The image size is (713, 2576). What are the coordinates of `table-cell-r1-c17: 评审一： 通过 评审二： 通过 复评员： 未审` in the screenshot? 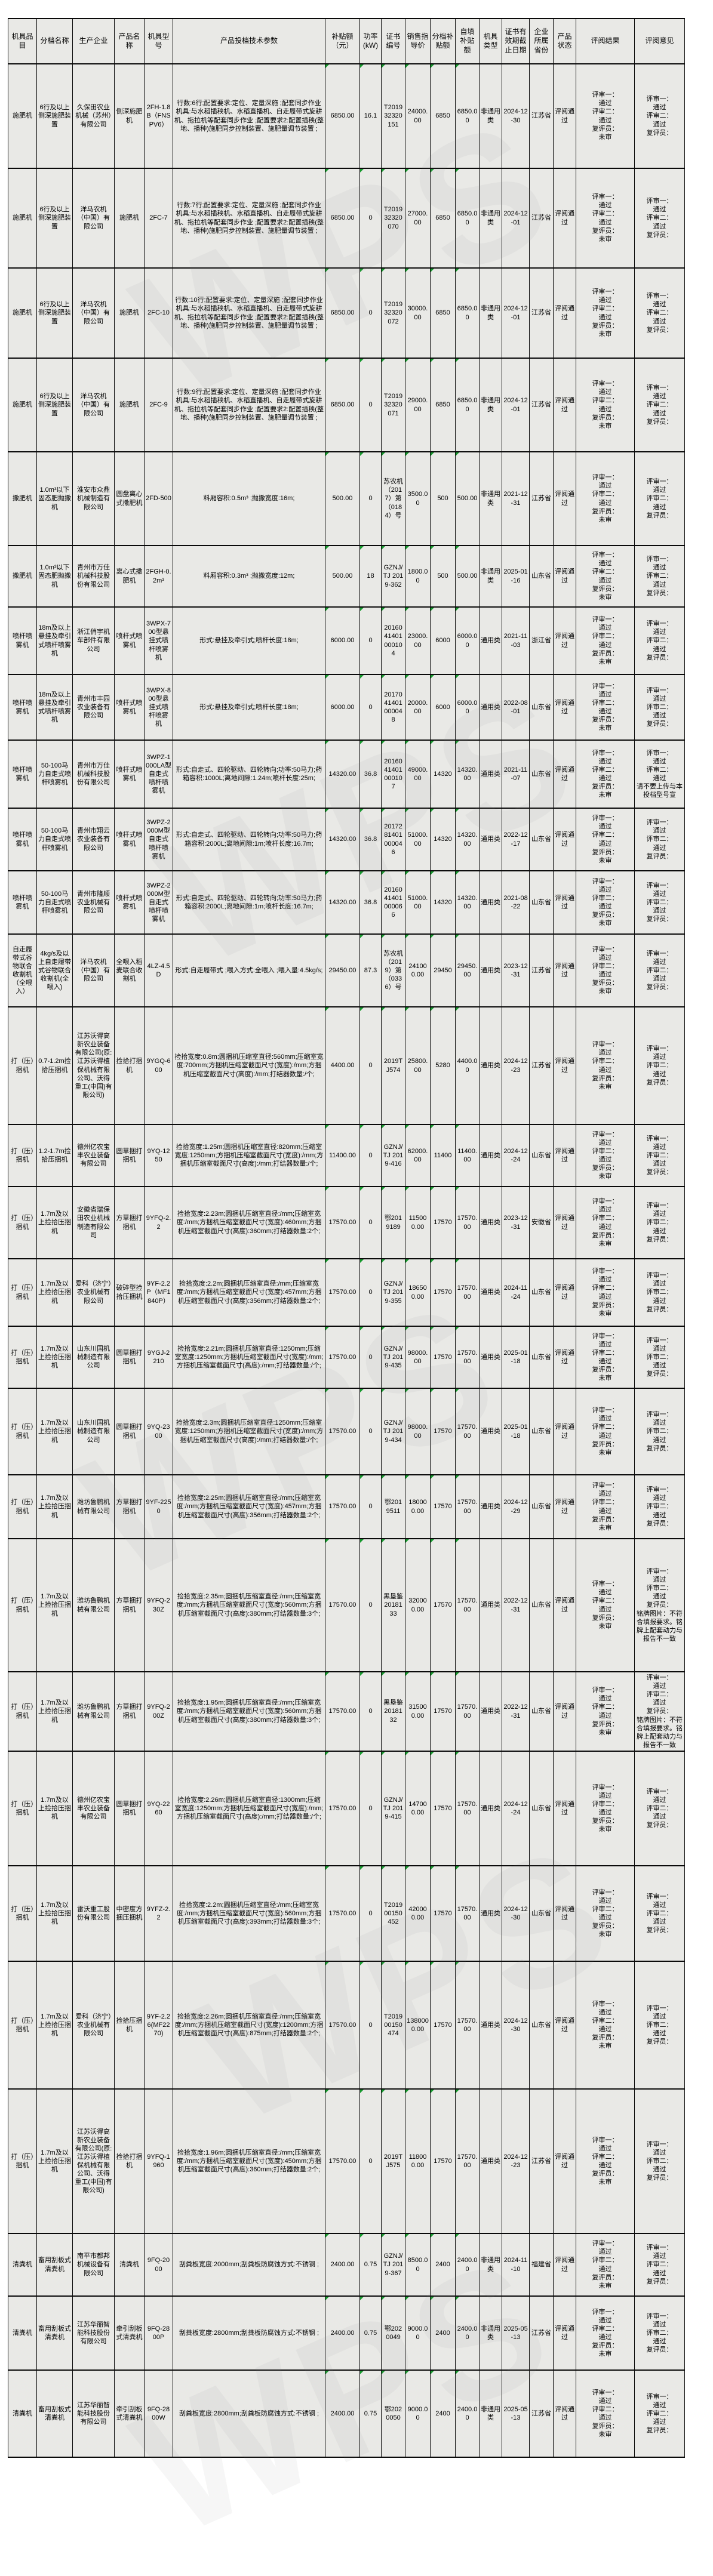 It's located at (605, 116).